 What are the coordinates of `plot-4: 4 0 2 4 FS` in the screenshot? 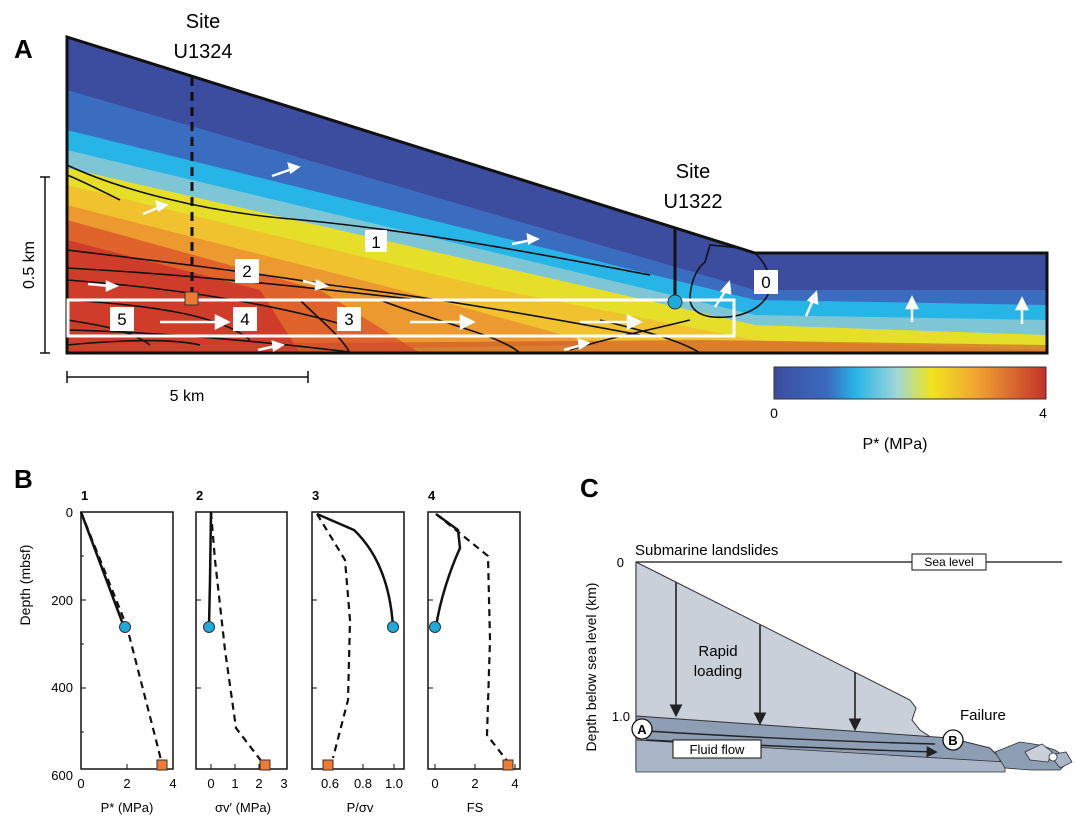 It's located at (474, 651).